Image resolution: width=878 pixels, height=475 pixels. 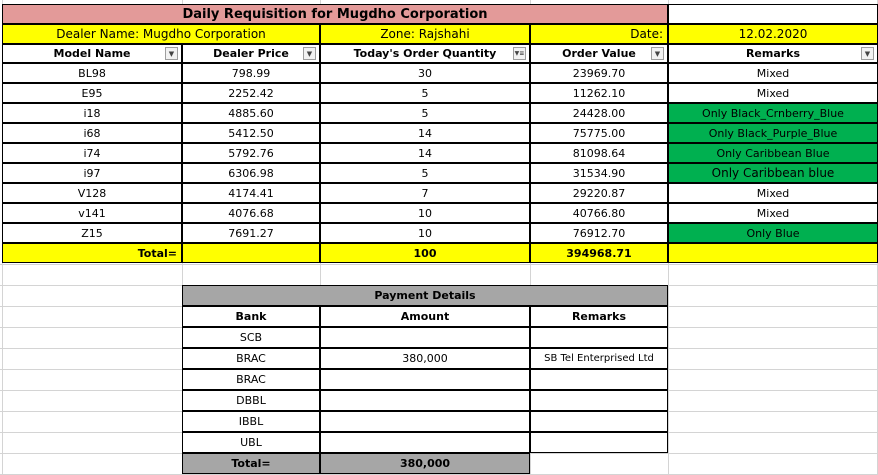 What do you see at coordinates (251, 113) in the screenshot?
I see `dealer-price-cell: 4885.60` at bounding box center [251, 113].